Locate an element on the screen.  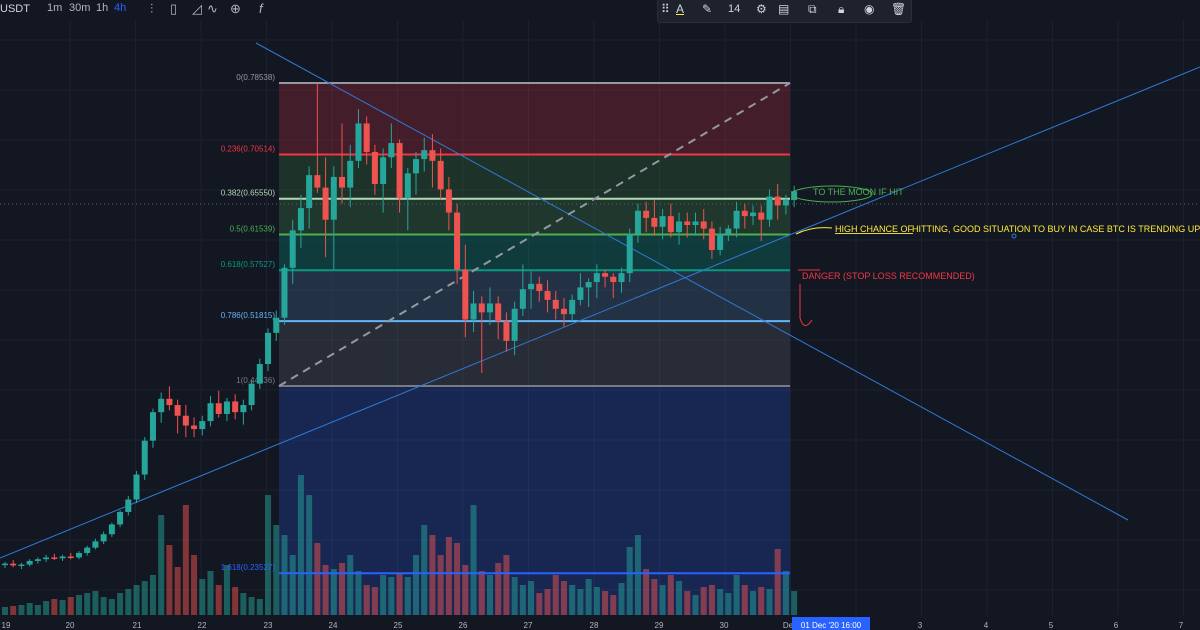
x-tick-label: 7 is located at coordinates (1181, 625).